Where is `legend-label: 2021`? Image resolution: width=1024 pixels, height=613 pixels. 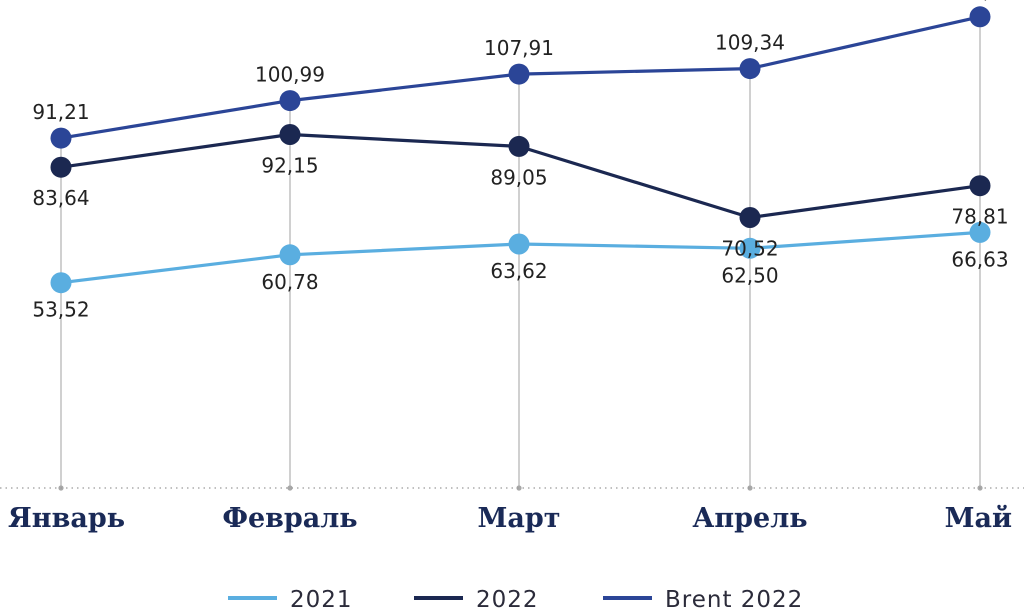 legend-label: 2021 is located at coordinates (321, 600).